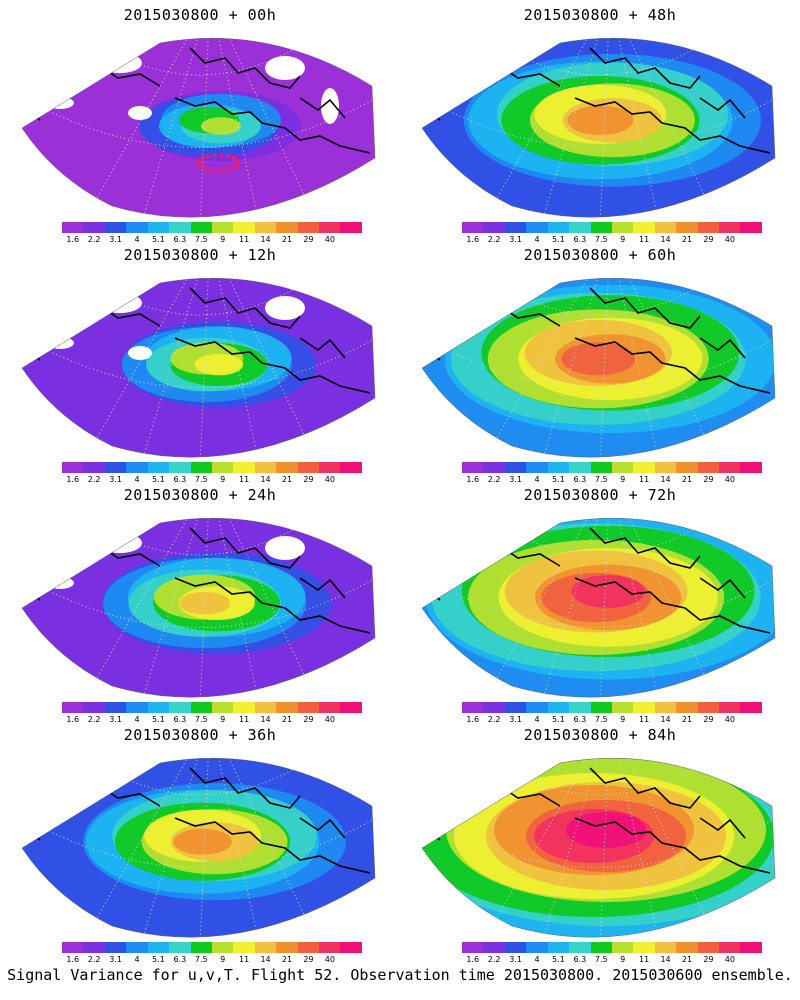  I want to click on coastline, so click(197, 580).